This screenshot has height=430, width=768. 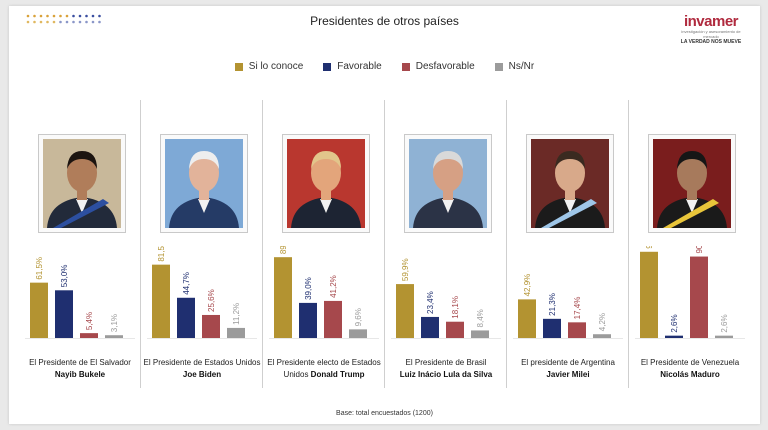 I want to click on logo-tagline: LA VERDAD NOS MUEVE, so click(x=711, y=42).